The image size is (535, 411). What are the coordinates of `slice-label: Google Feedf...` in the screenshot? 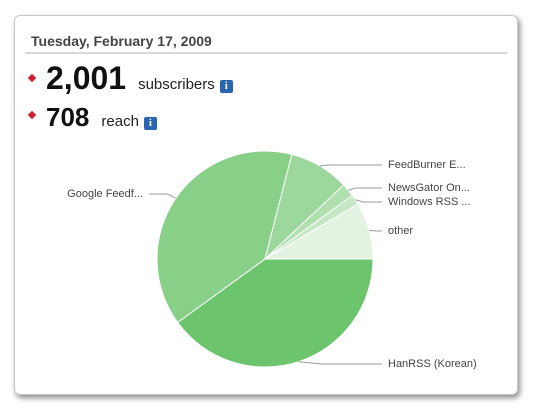 It's located at (105, 194).